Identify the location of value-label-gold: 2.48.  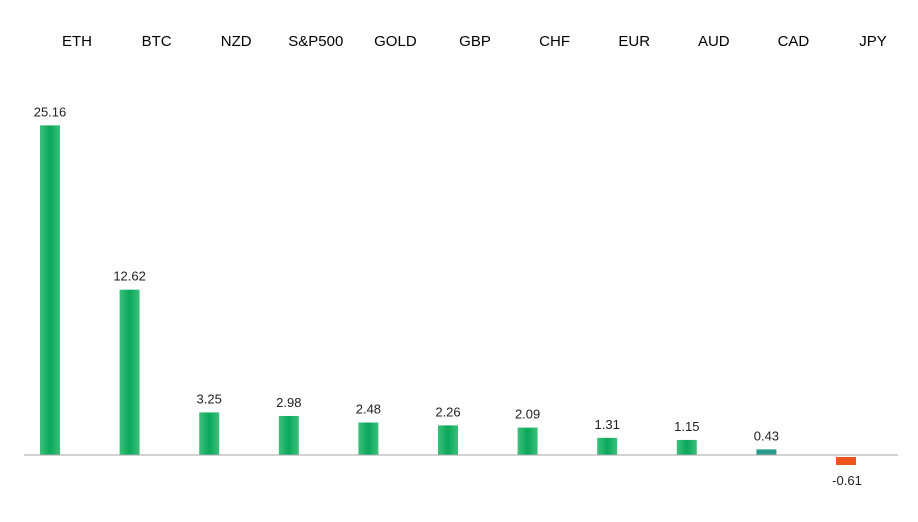
(368, 409).